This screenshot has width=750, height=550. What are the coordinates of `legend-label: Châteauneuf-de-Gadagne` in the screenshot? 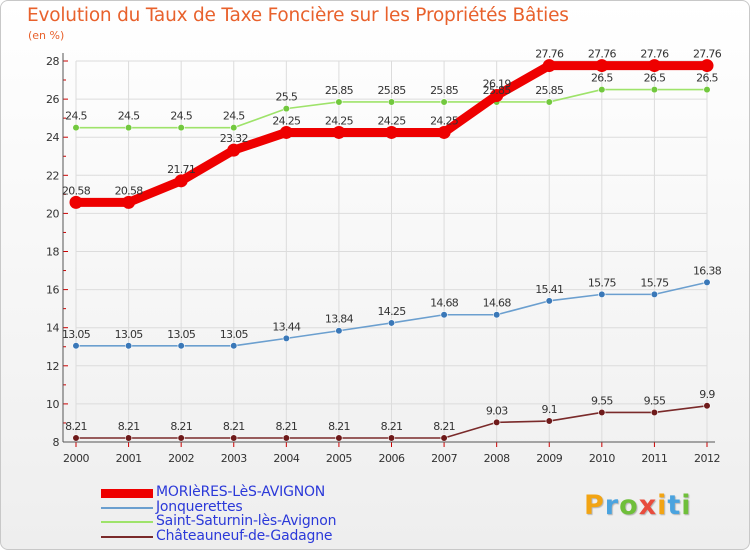 It's located at (244, 535).